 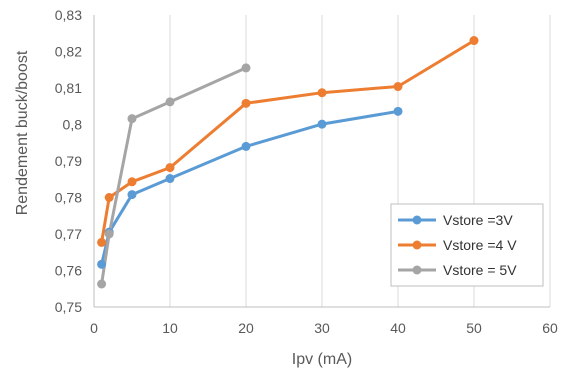 I want to click on legend: Vstore =3V Vstore =4 V Vstore = 5V, so click(x=467, y=245).